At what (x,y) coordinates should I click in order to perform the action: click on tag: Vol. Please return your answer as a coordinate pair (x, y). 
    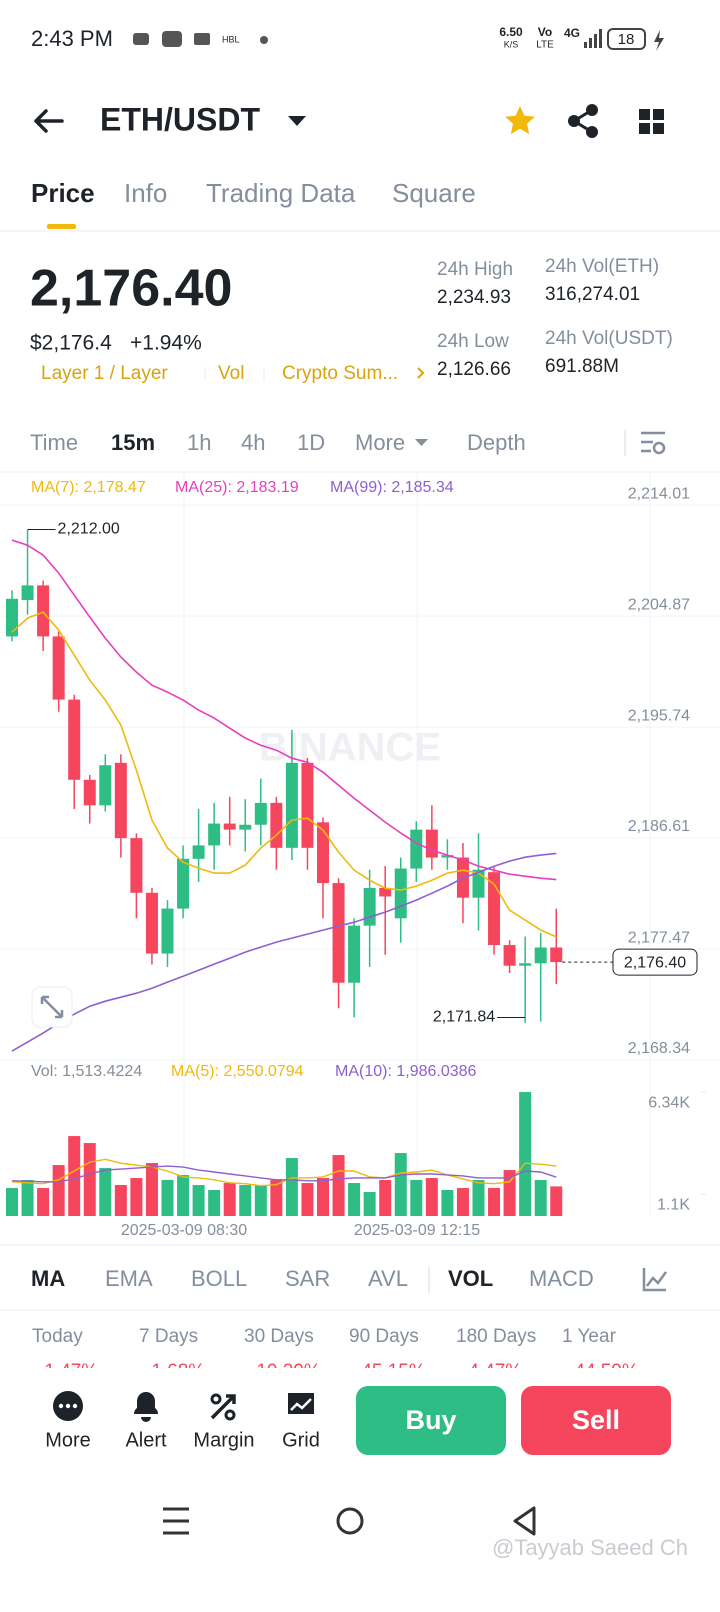
    Looking at the image, I should click on (231, 373).